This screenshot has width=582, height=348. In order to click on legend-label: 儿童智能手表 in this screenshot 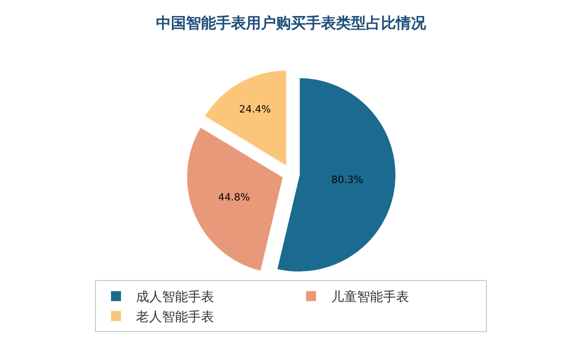, I will do `click(370, 297)`.